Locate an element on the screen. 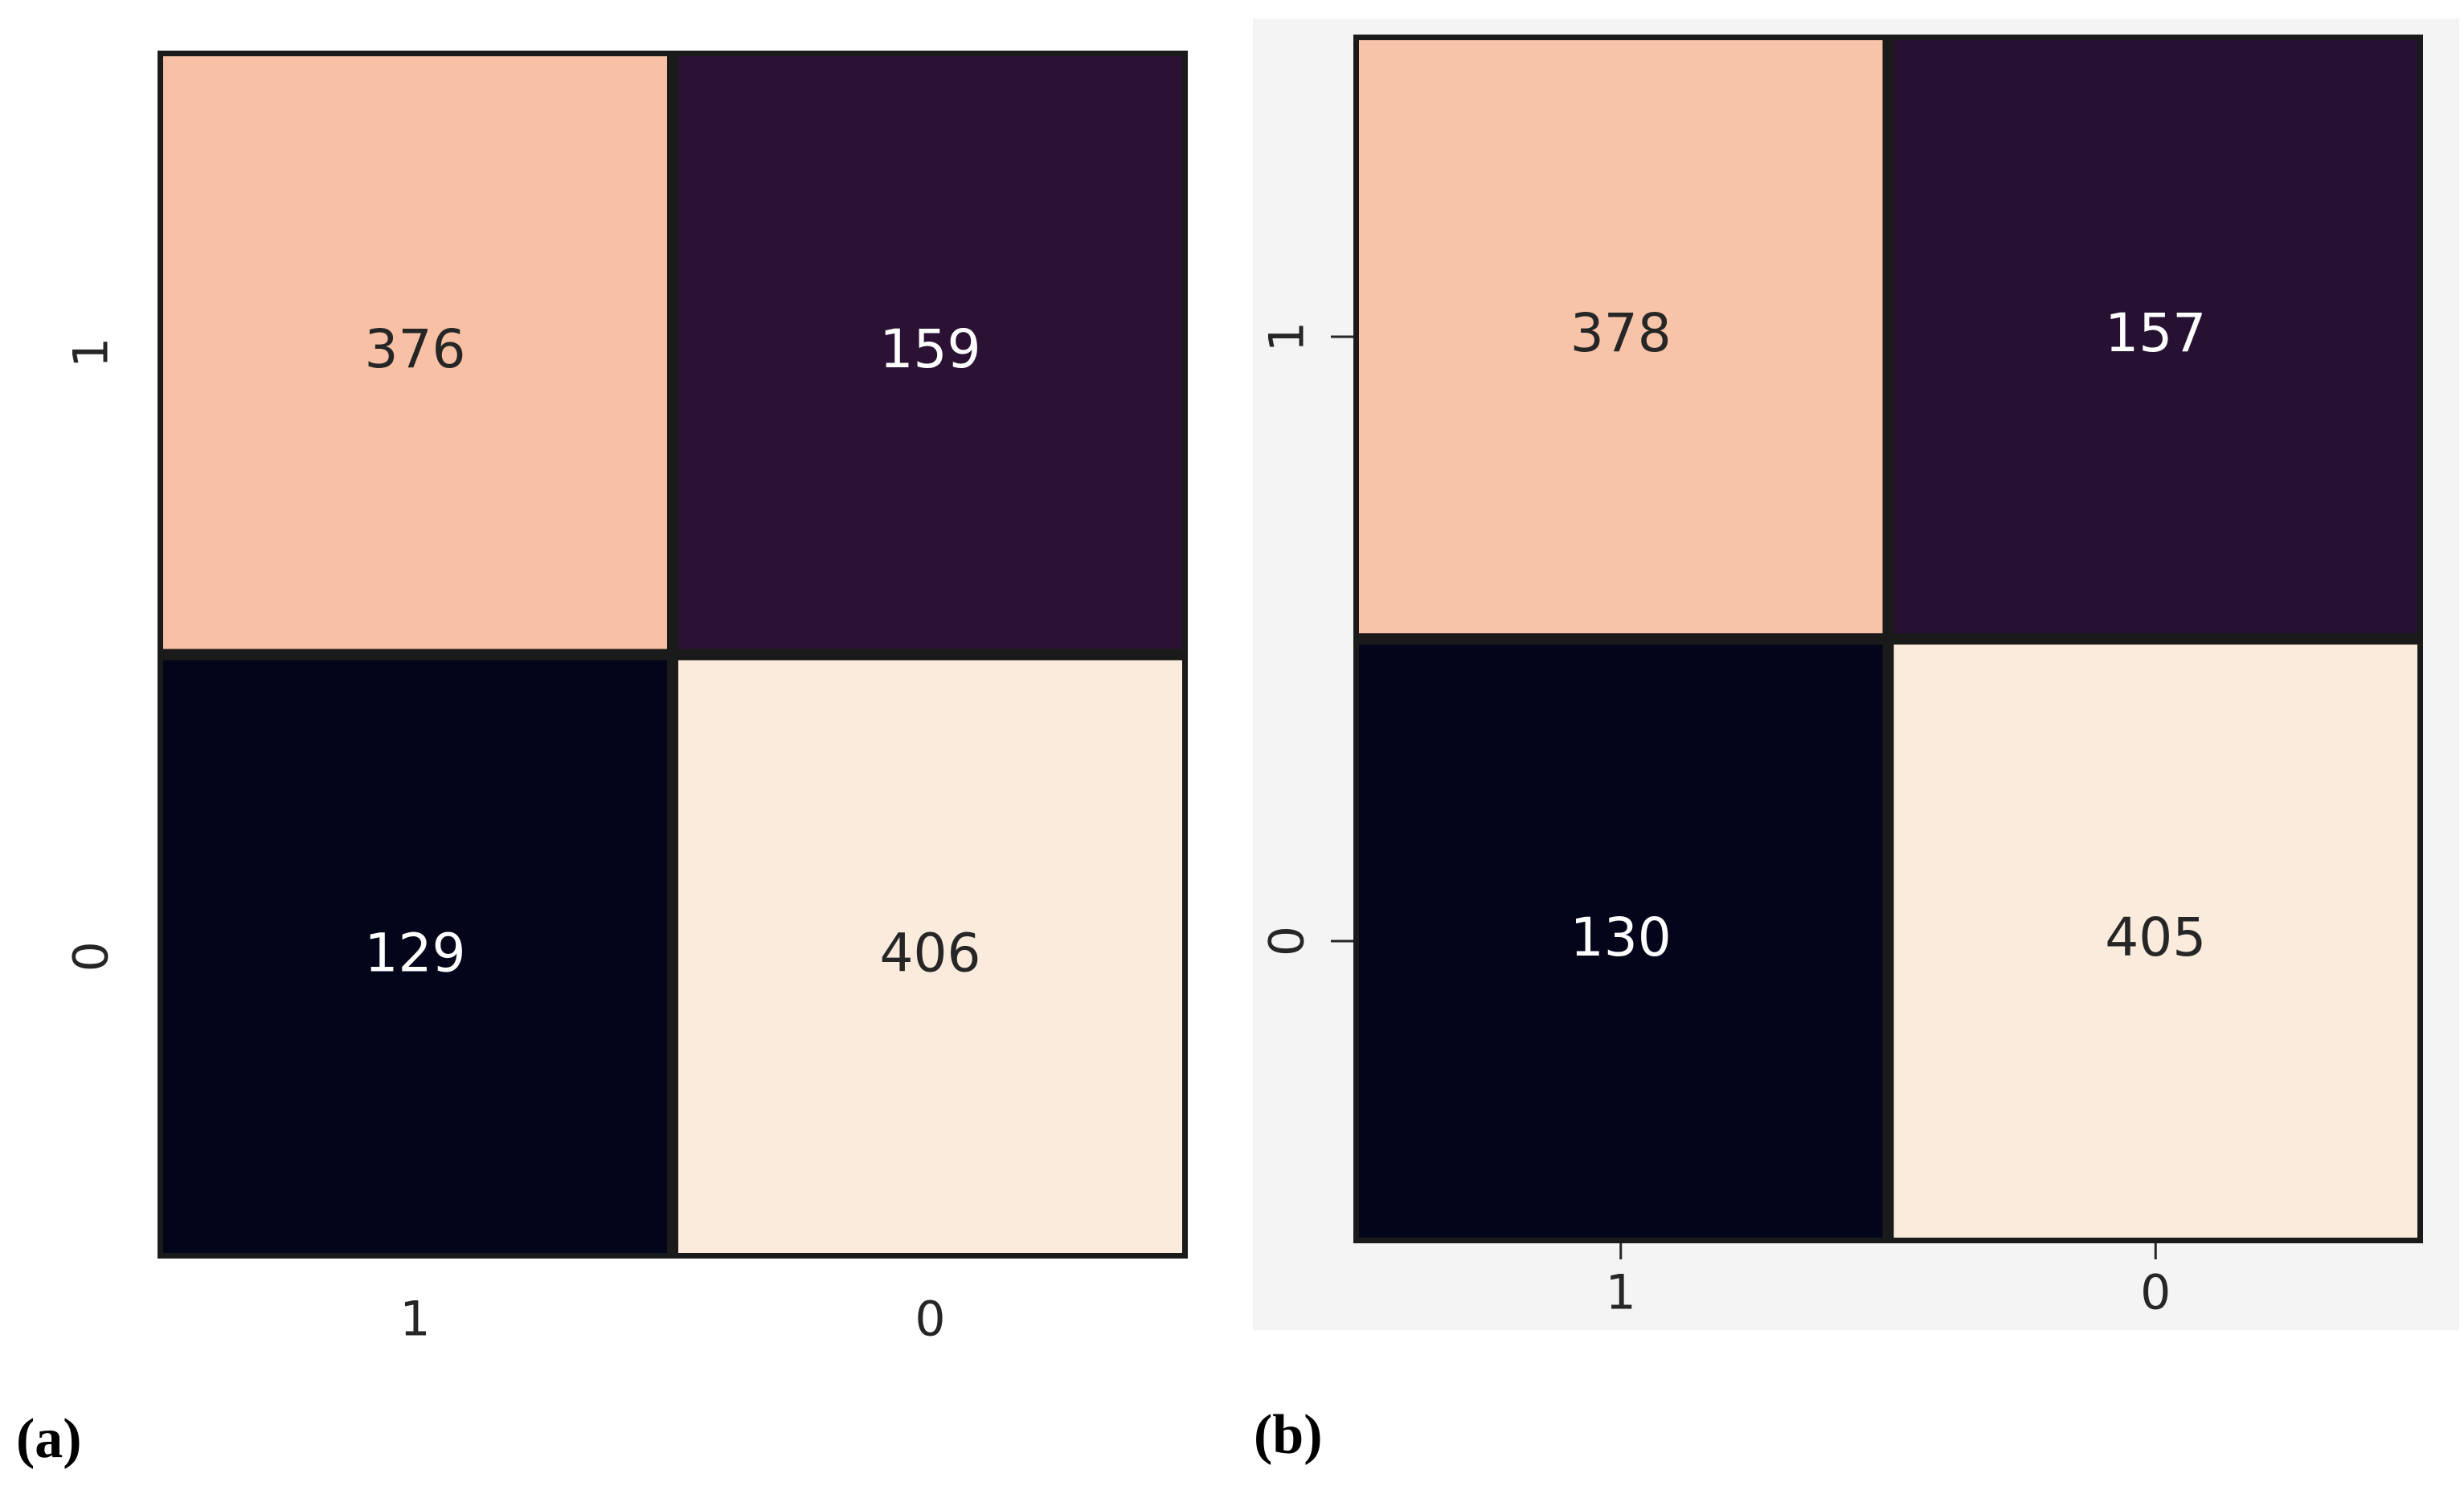 The width and height of the screenshot is (2464, 1490). cell-label: 159 is located at coordinates (930, 349).